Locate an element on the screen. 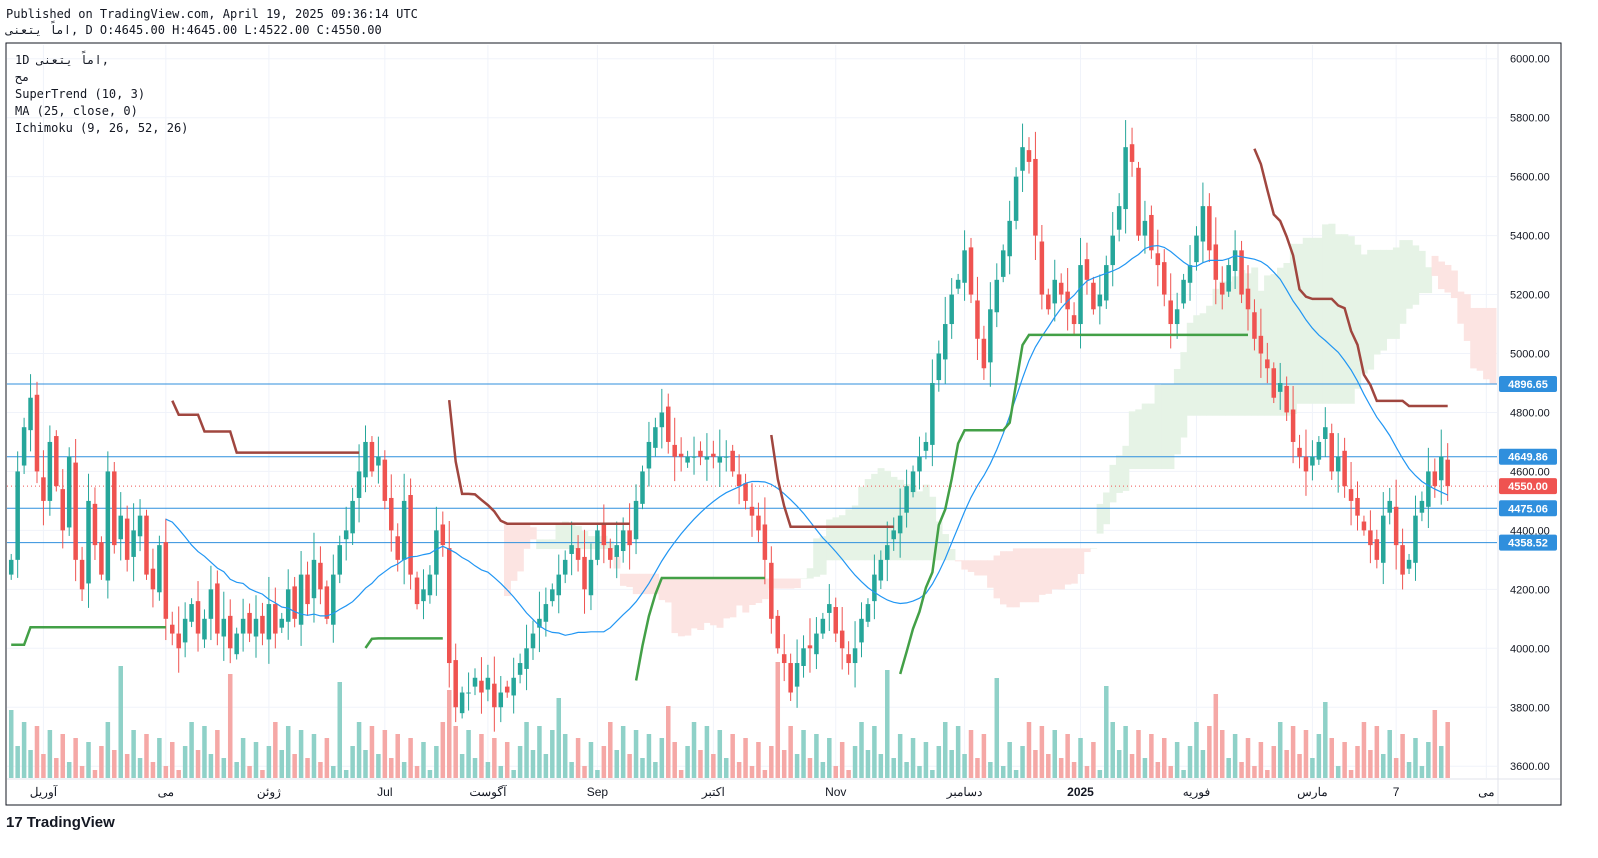 The height and width of the screenshot is (858, 1598). price-badges: 4896.65 4649.86 4475.06 4358.52 4550.00 is located at coordinates (1528, 463).